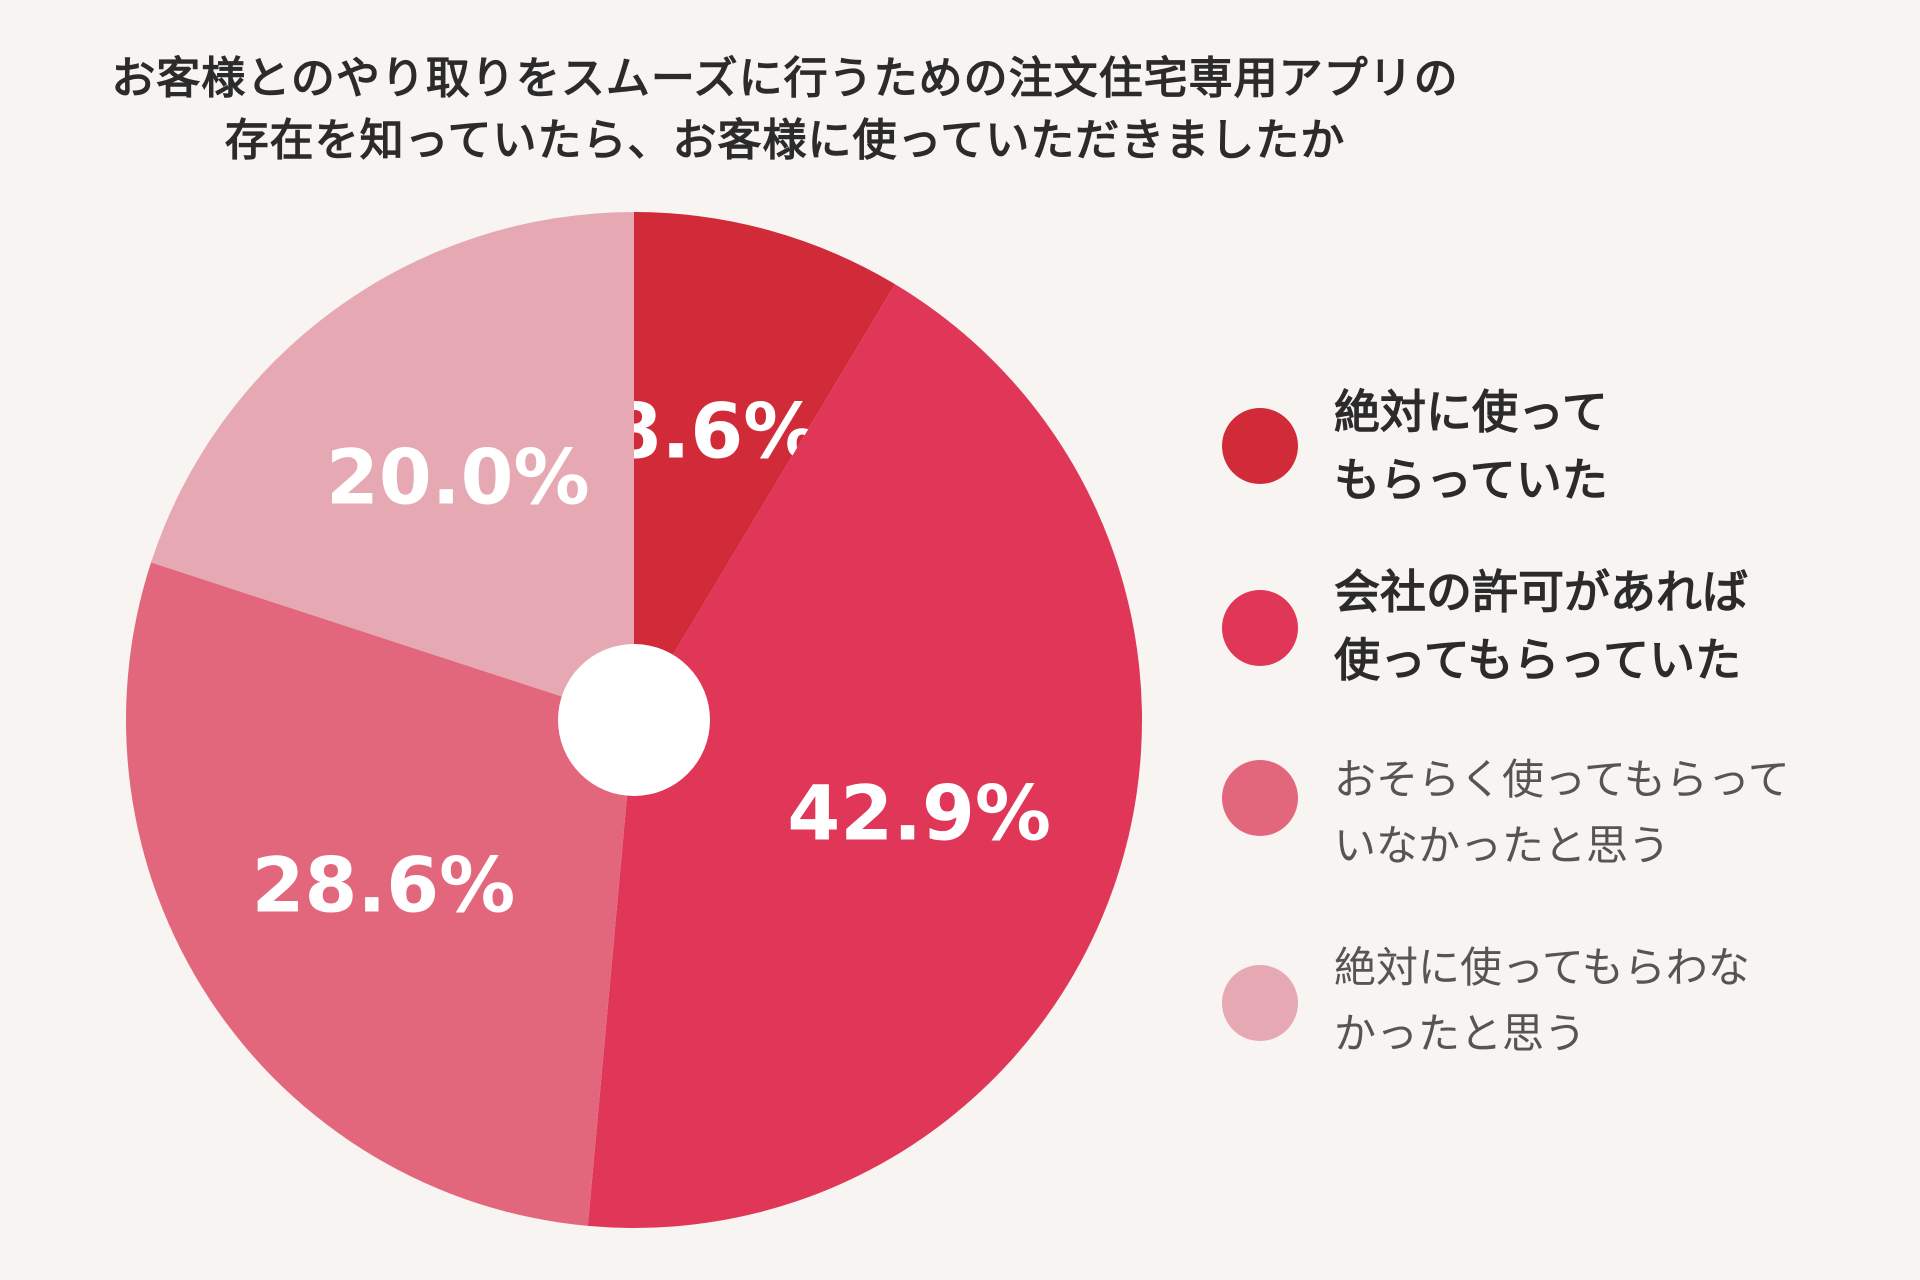 The width and height of the screenshot is (1920, 1280). Describe the element at coordinates (384, 884) in the screenshot. I see `slice-value-label-3: 28.6%` at that location.